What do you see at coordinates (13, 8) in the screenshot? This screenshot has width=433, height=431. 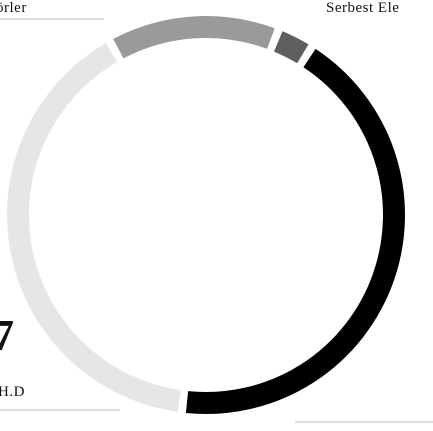 I see `label-top-left: örler` at bounding box center [13, 8].